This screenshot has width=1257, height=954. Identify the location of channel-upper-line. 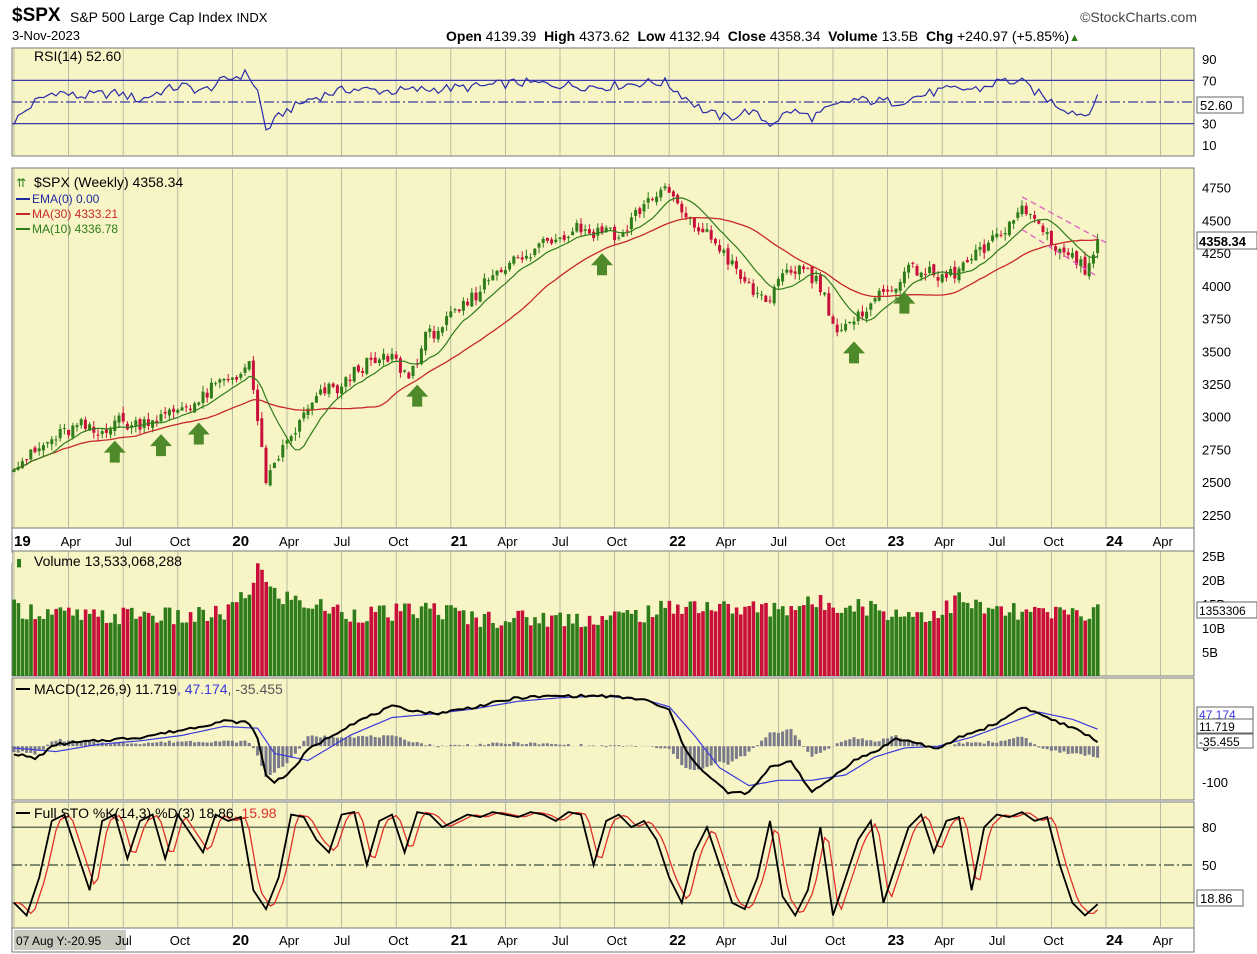
(1064, 220).